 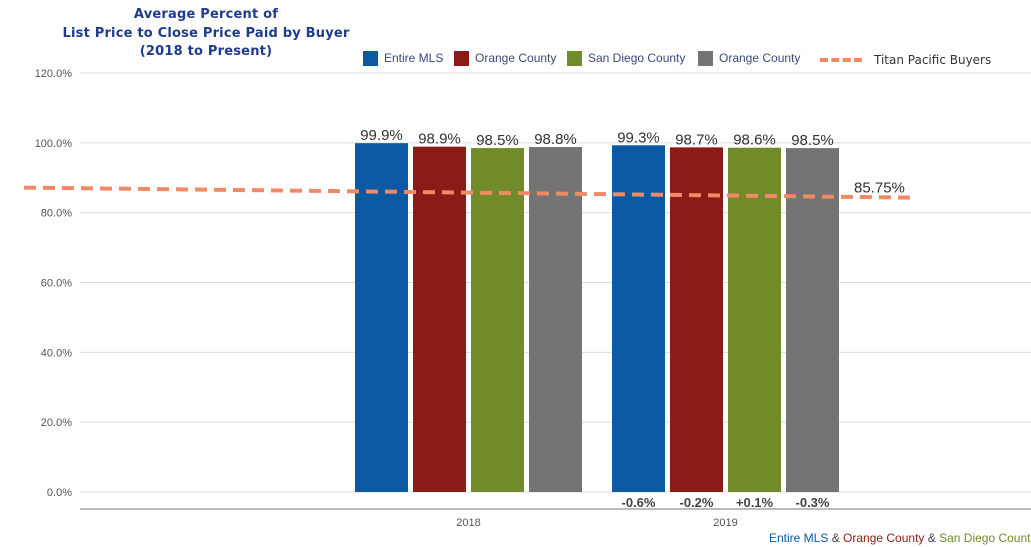 I want to click on legend-label-reference: Titan Pacific Buyers, so click(x=933, y=60).